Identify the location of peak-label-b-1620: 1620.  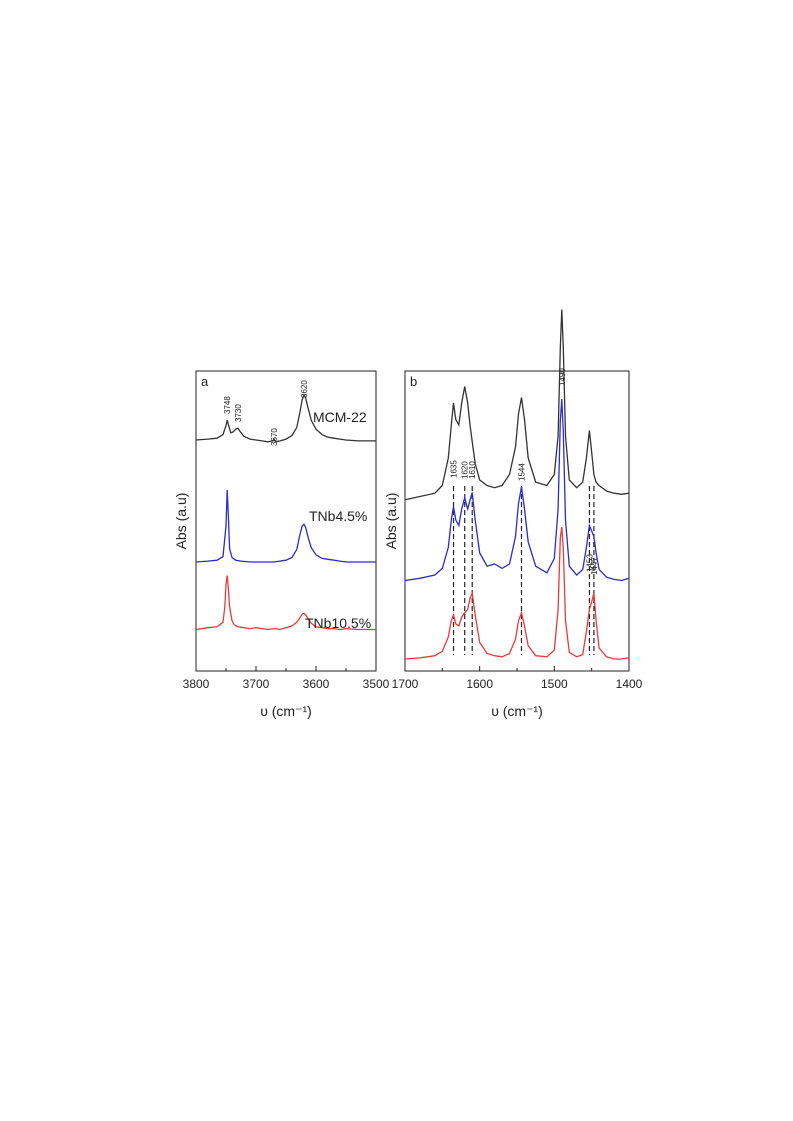
(465, 470).